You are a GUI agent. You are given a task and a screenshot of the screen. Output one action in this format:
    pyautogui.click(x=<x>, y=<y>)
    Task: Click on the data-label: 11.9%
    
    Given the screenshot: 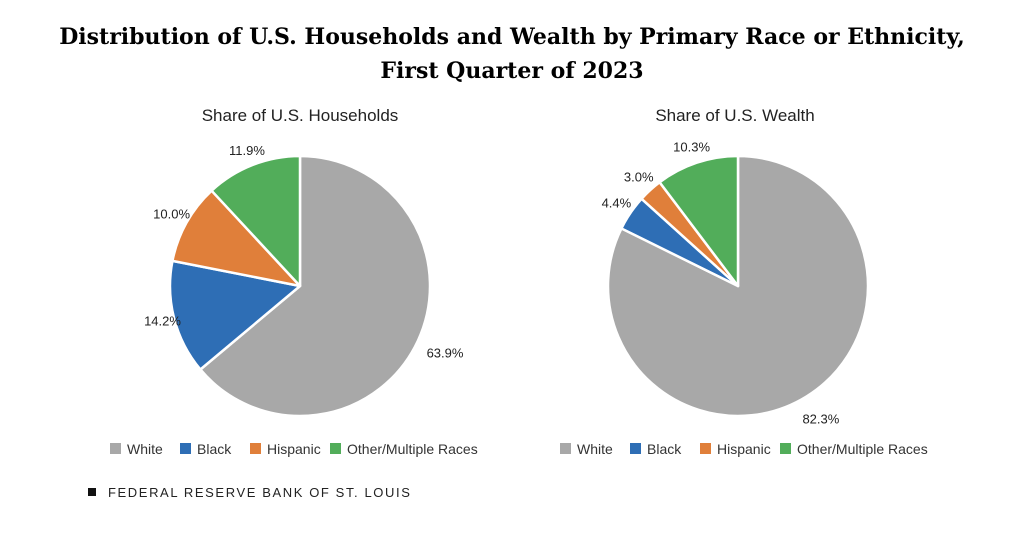 What is the action you would take?
    pyautogui.click(x=247, y=150)
    